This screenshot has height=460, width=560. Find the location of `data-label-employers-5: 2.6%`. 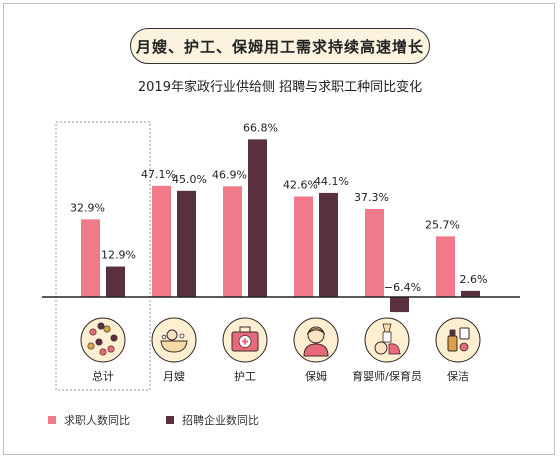

data-label-employers-5: 2.6% is located at coordinates (474, 279).